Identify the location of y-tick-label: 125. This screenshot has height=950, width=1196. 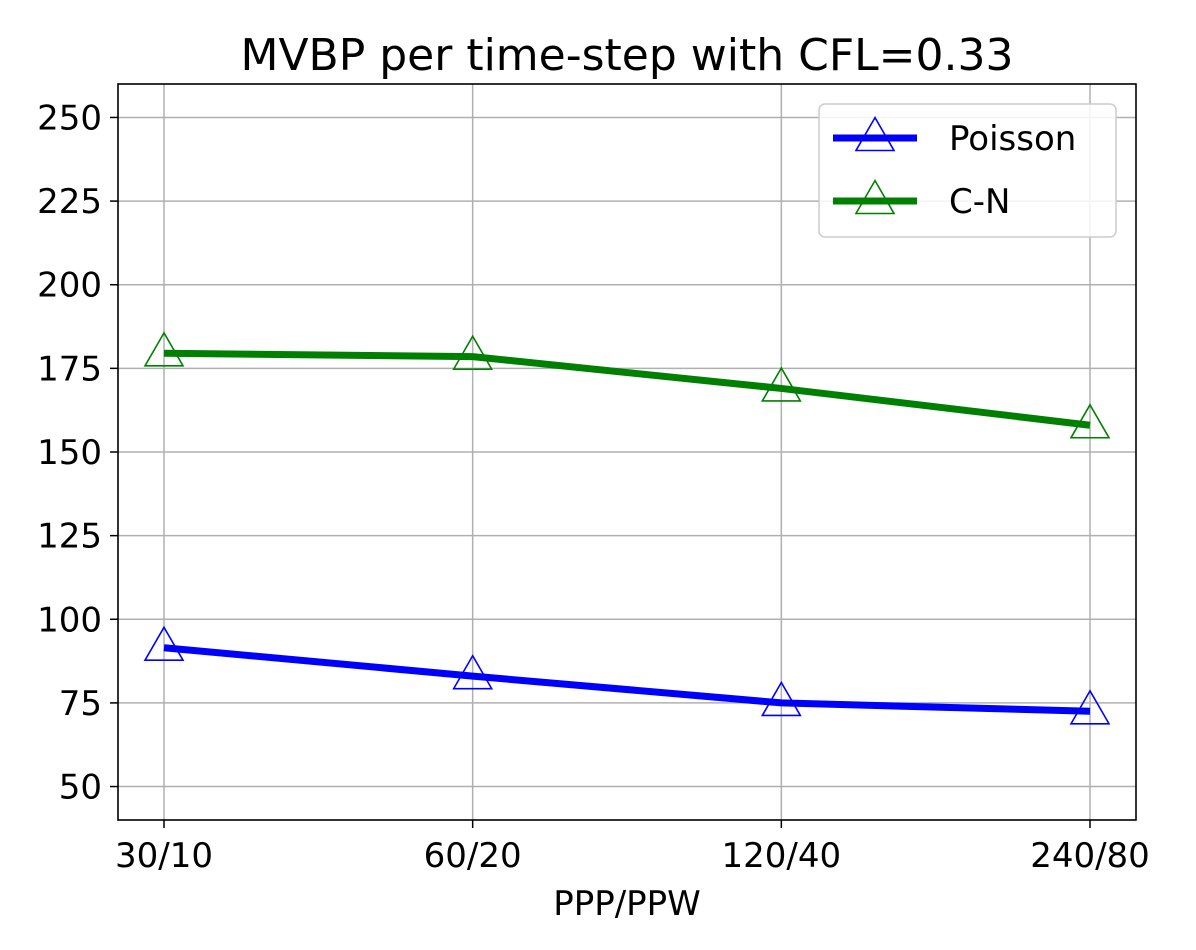
(69, 537).